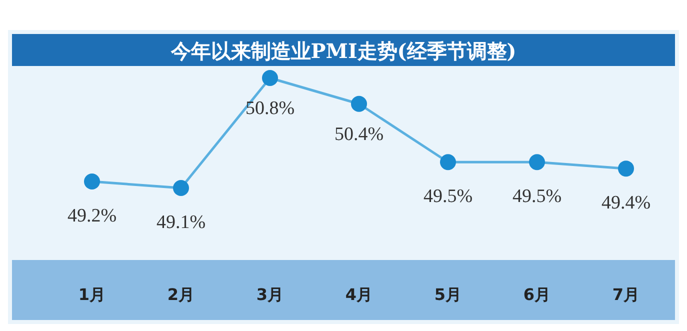 This screenshot has height=331, width=687. Describe the element at coordinates (448, 294) in the screenshot. I see `x-tick-label: 5月` at that location.